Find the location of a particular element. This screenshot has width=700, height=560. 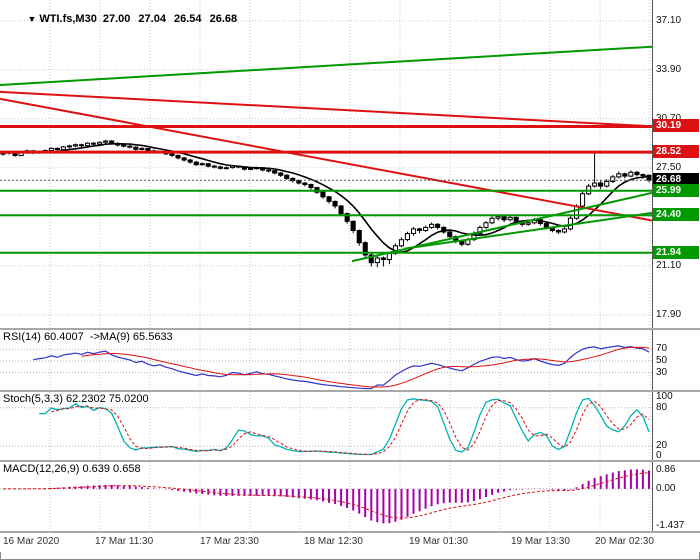

price-level-chip: 25.99 is located at coordinates (676, 190).